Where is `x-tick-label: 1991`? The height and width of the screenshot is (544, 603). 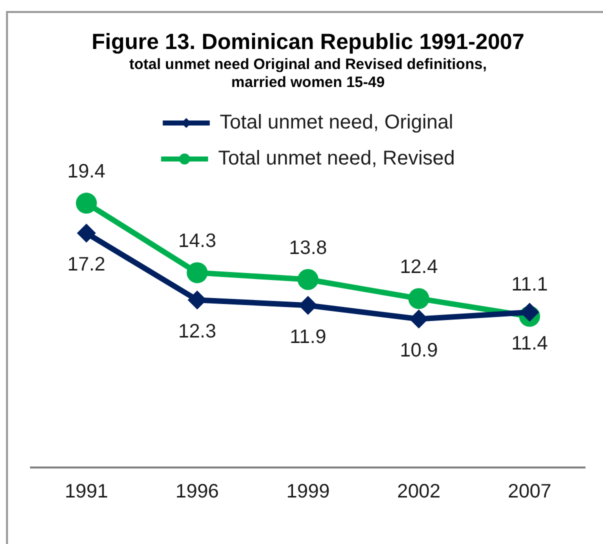
x-tick-label: 1991 is located at coordinates (86, 491).